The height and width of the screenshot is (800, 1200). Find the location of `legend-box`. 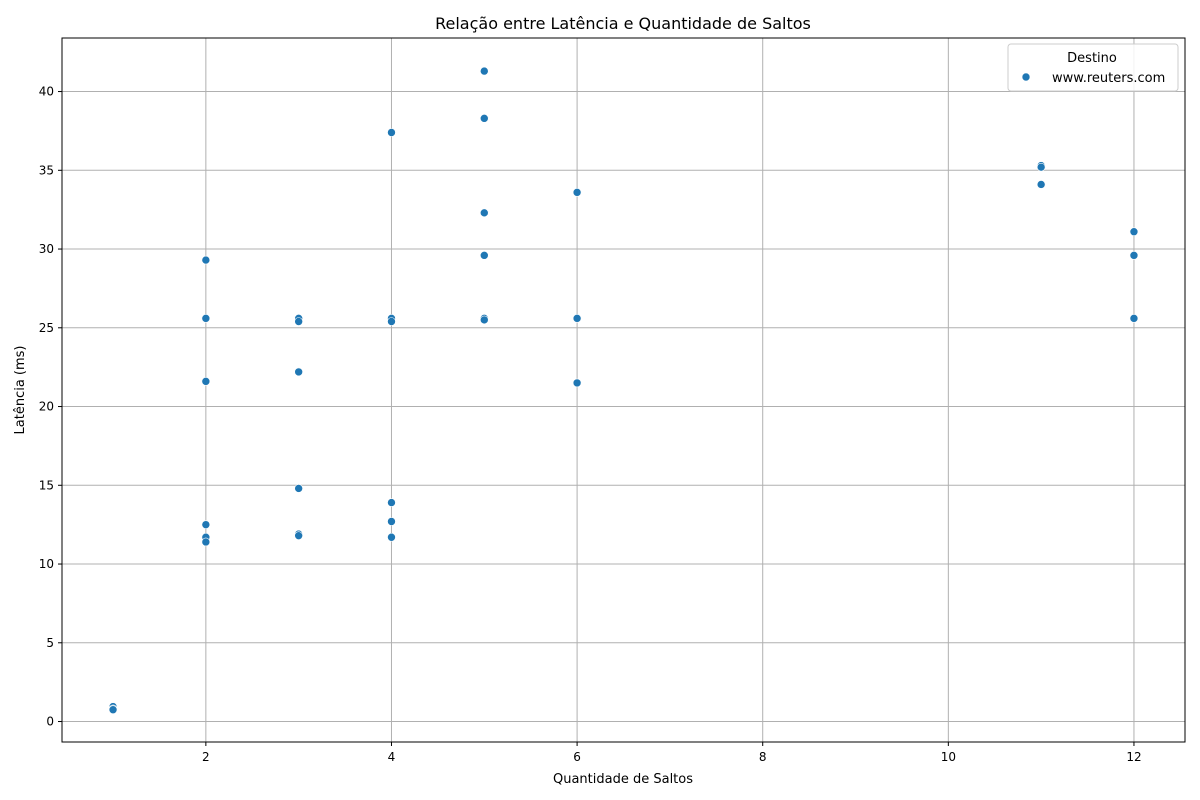

legend-box is located at coordinates (1093, 67).